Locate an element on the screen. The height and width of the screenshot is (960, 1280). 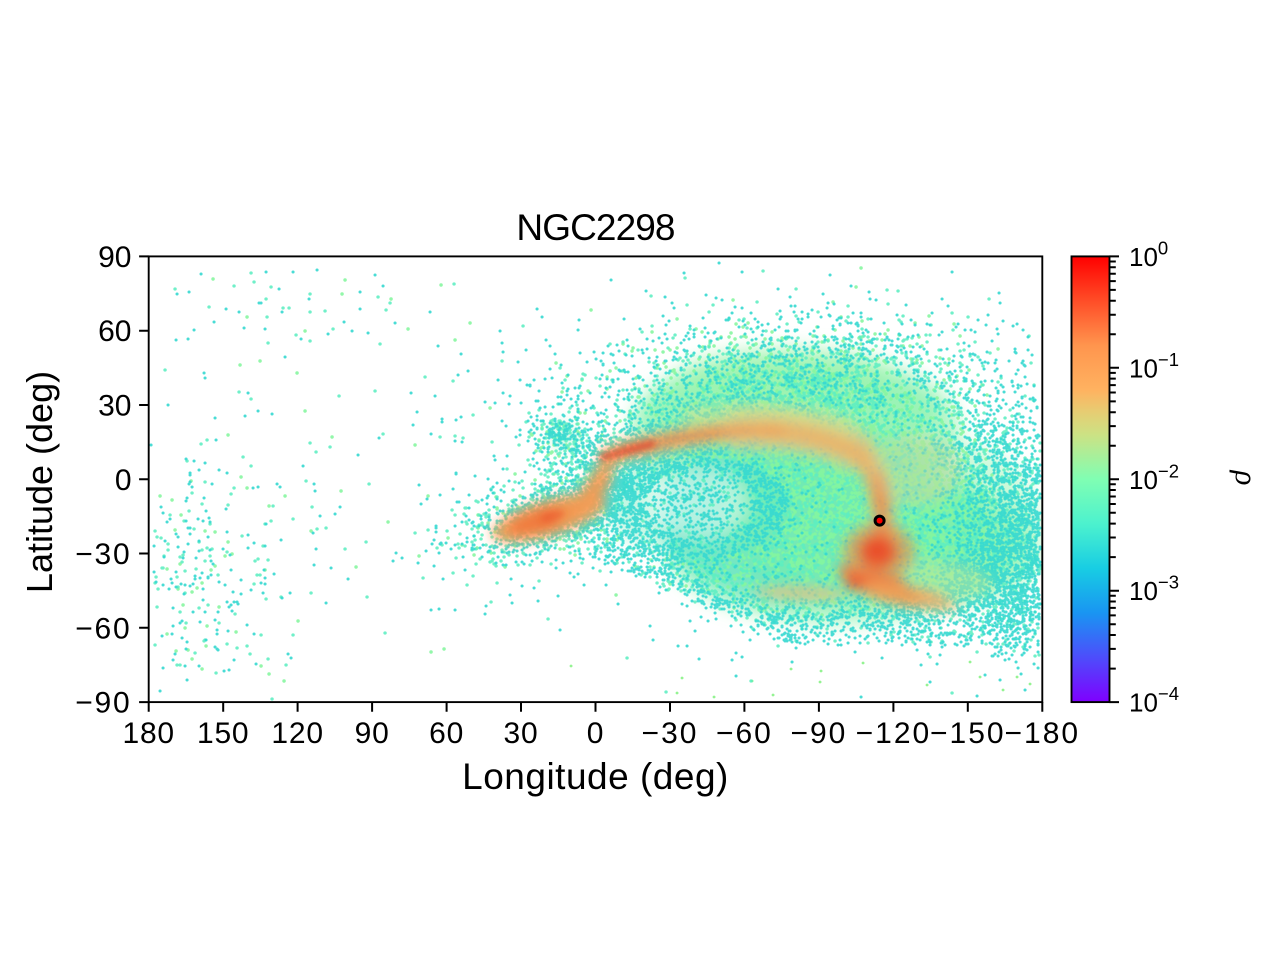
svg-text: 120 is located at coordinates (297, 733).